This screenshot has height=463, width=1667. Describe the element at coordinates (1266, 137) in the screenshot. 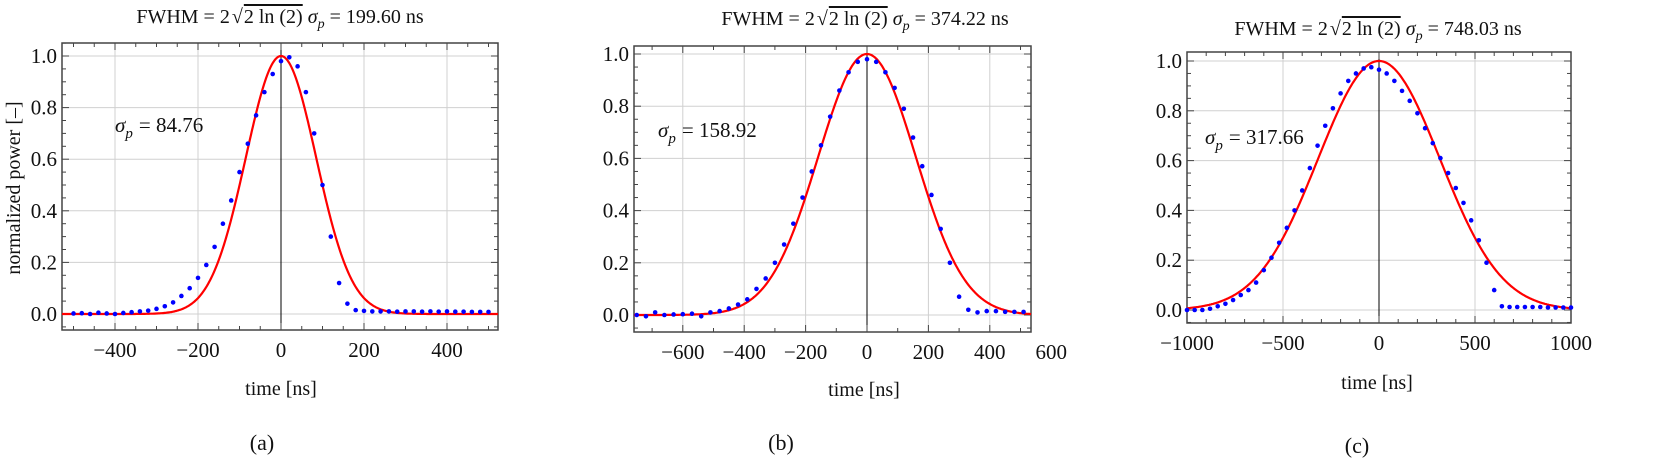

I see `annotation-value: = 317.66` at that location.